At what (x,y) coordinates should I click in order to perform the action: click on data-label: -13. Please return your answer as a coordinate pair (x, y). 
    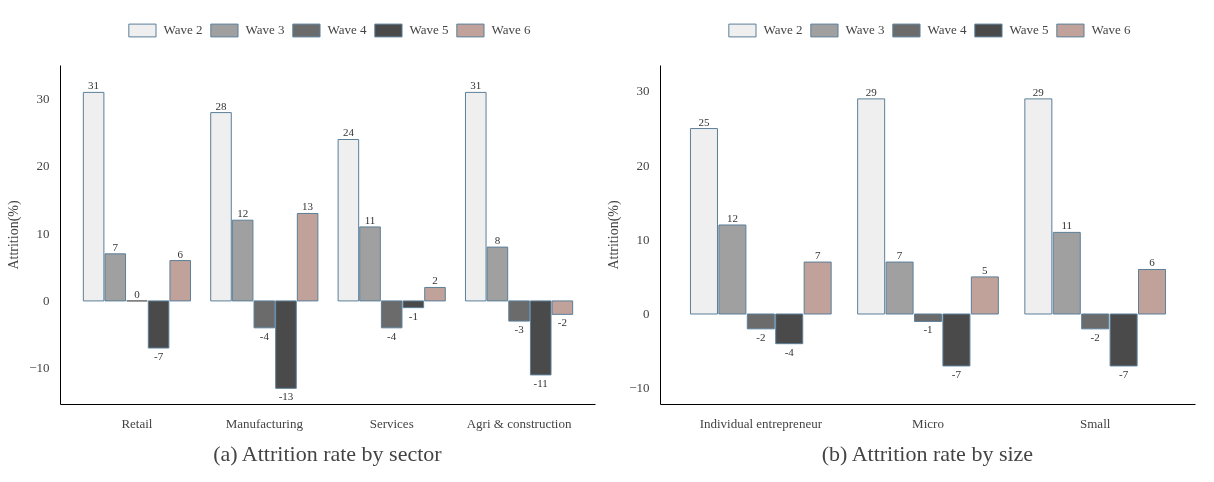
    Looking at the image, I should click on (286, 396).